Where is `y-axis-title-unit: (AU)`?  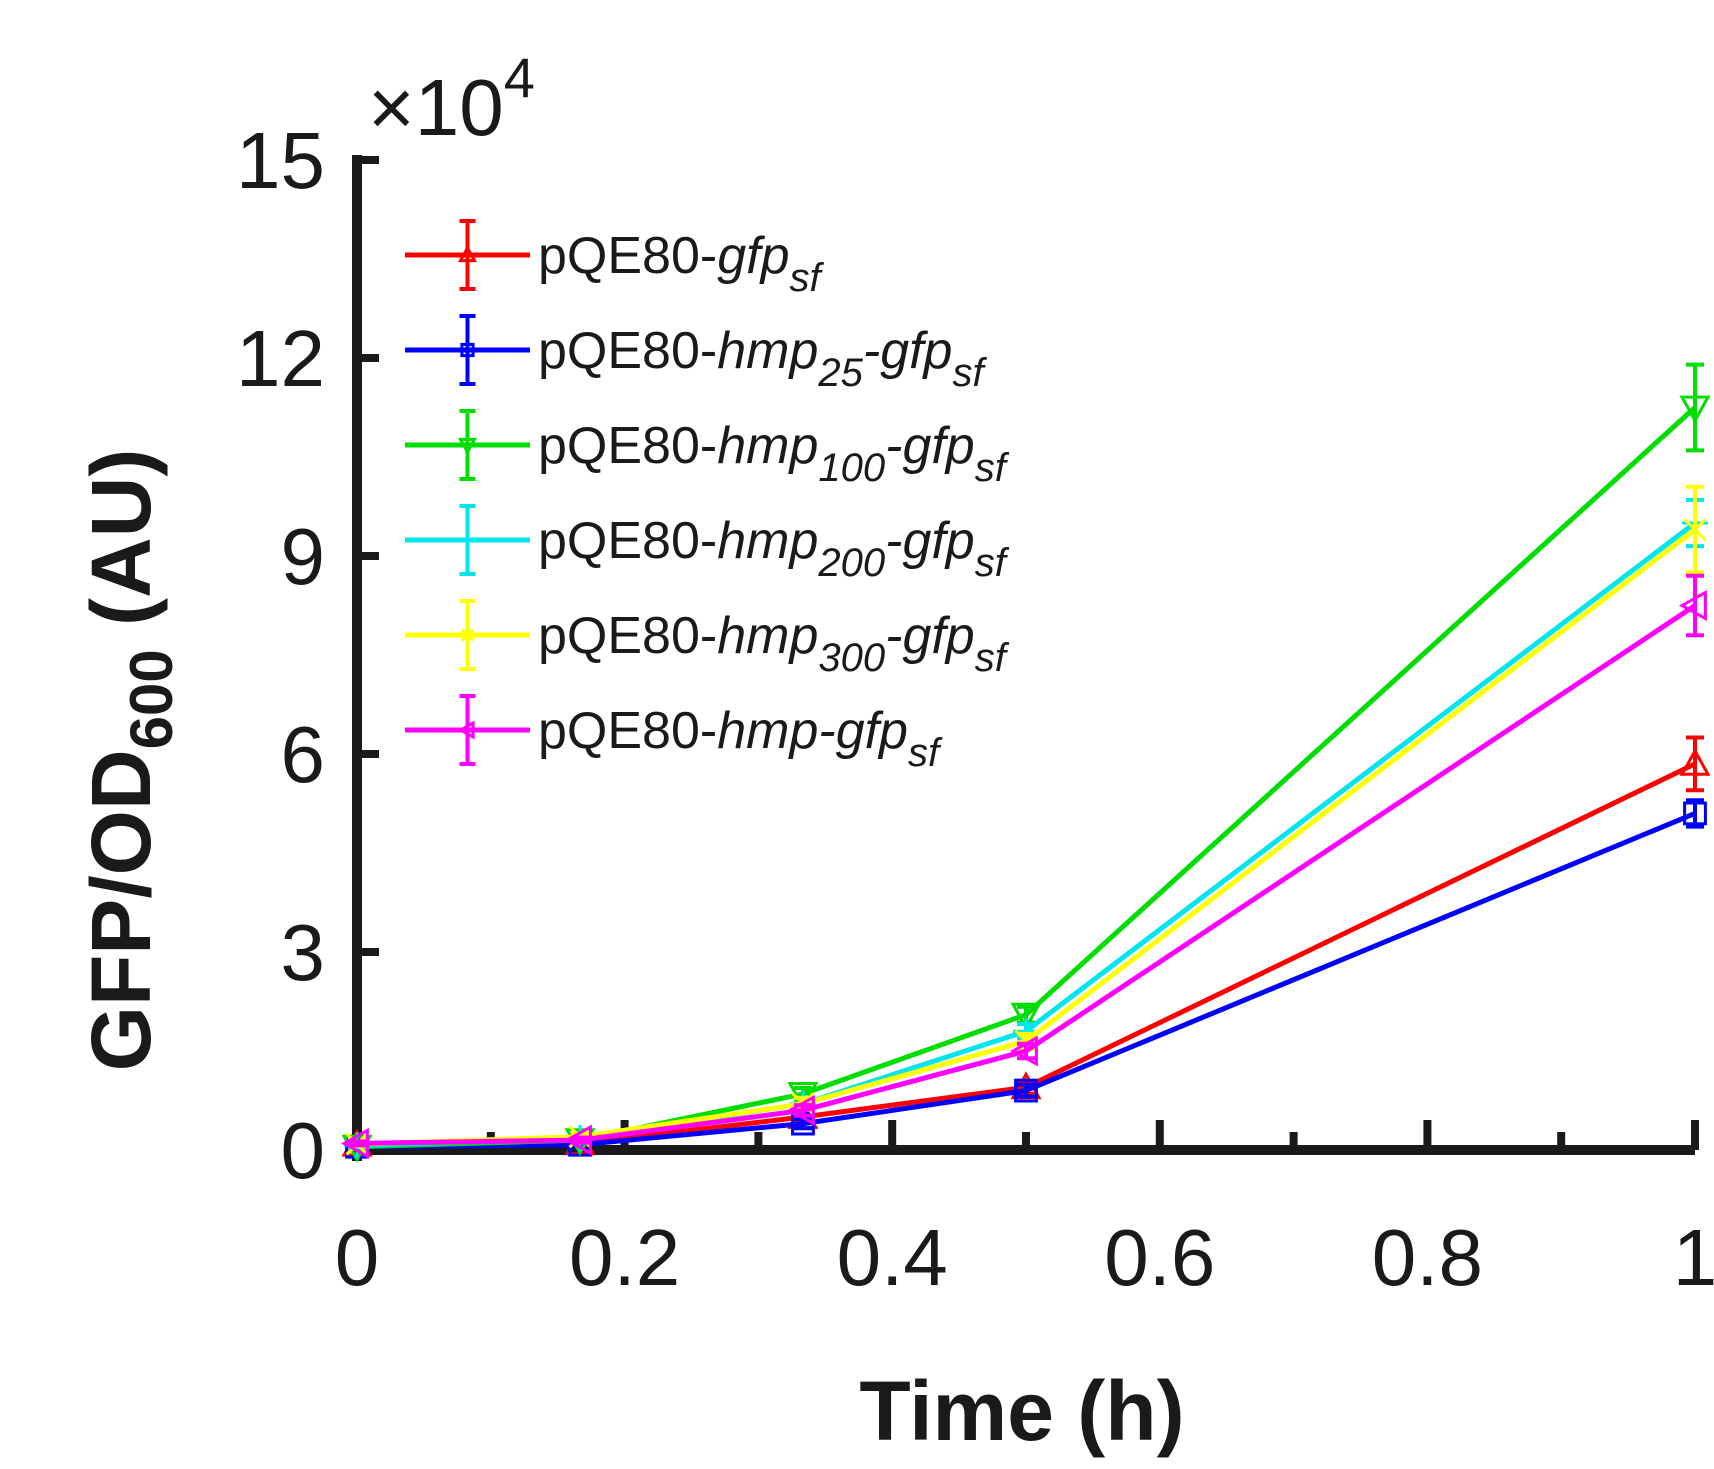 y-axis-title-unit: (AU) is located at coordinates (121, 549).